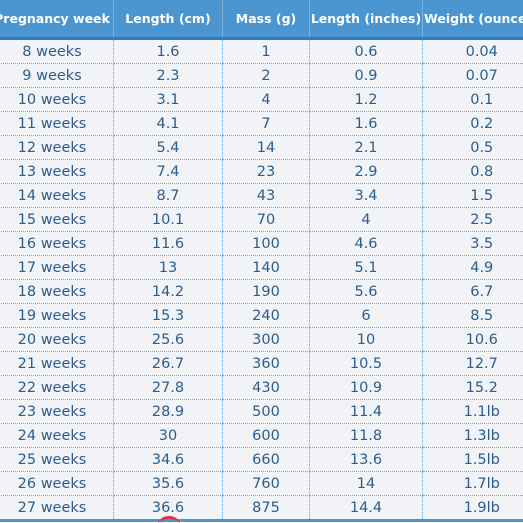 This screenshot has width=523, height=523. What do you see at coordinates (266, 435) in the screenshot?
I see `table-cell: 600` at bounding box center [266, 435].